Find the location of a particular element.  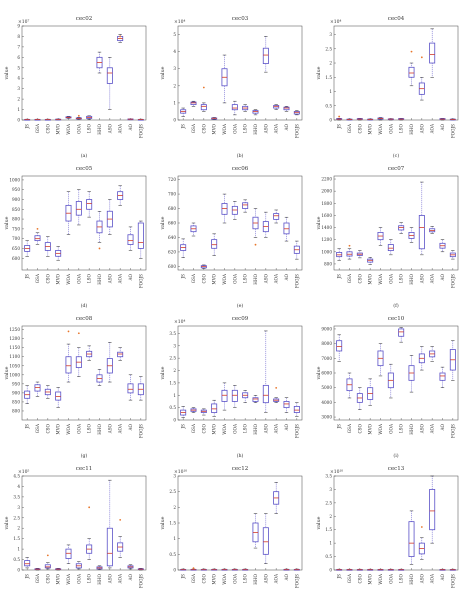

y-tick-label: 640 is located at coordinates (172, 237).